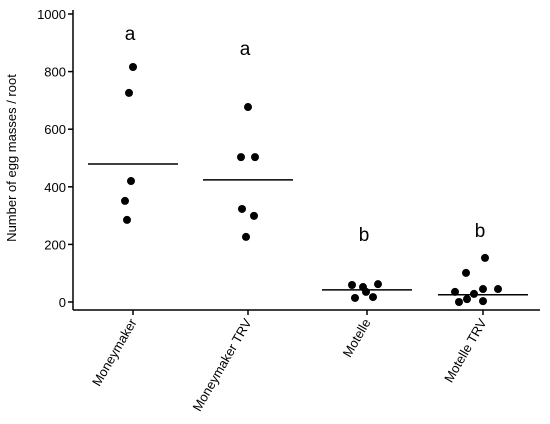 The width and height of the screenshot is (550, 424). Describe the element at coordinates (62, 302) in the screenshot. I see `y-tick-label: 0` at that location.